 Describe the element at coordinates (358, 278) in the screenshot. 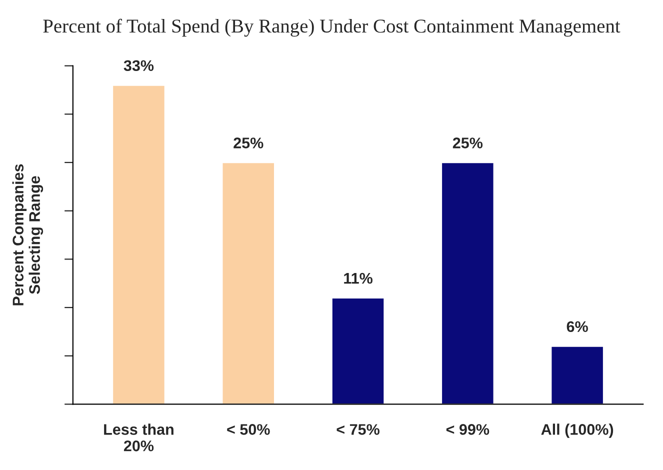

I see `data-label: 11%` at that location.